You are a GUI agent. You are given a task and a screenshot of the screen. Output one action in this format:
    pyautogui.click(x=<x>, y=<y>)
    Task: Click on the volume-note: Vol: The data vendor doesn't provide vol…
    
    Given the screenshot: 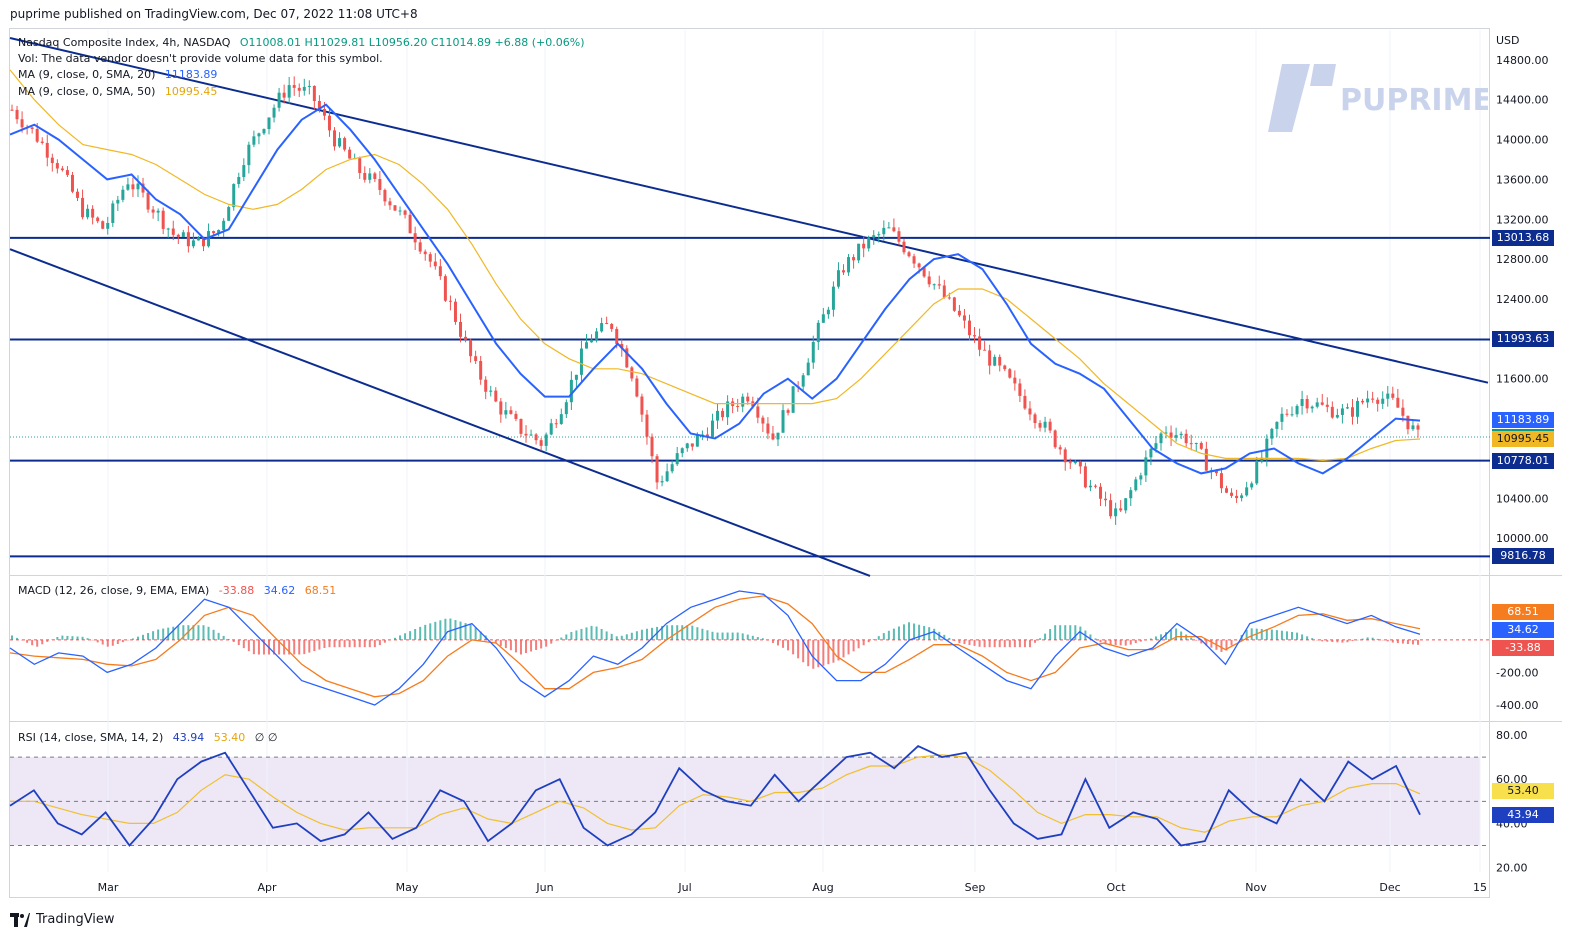 What is the action you would take?
    pyautogui.click(x=200, y=58)
    